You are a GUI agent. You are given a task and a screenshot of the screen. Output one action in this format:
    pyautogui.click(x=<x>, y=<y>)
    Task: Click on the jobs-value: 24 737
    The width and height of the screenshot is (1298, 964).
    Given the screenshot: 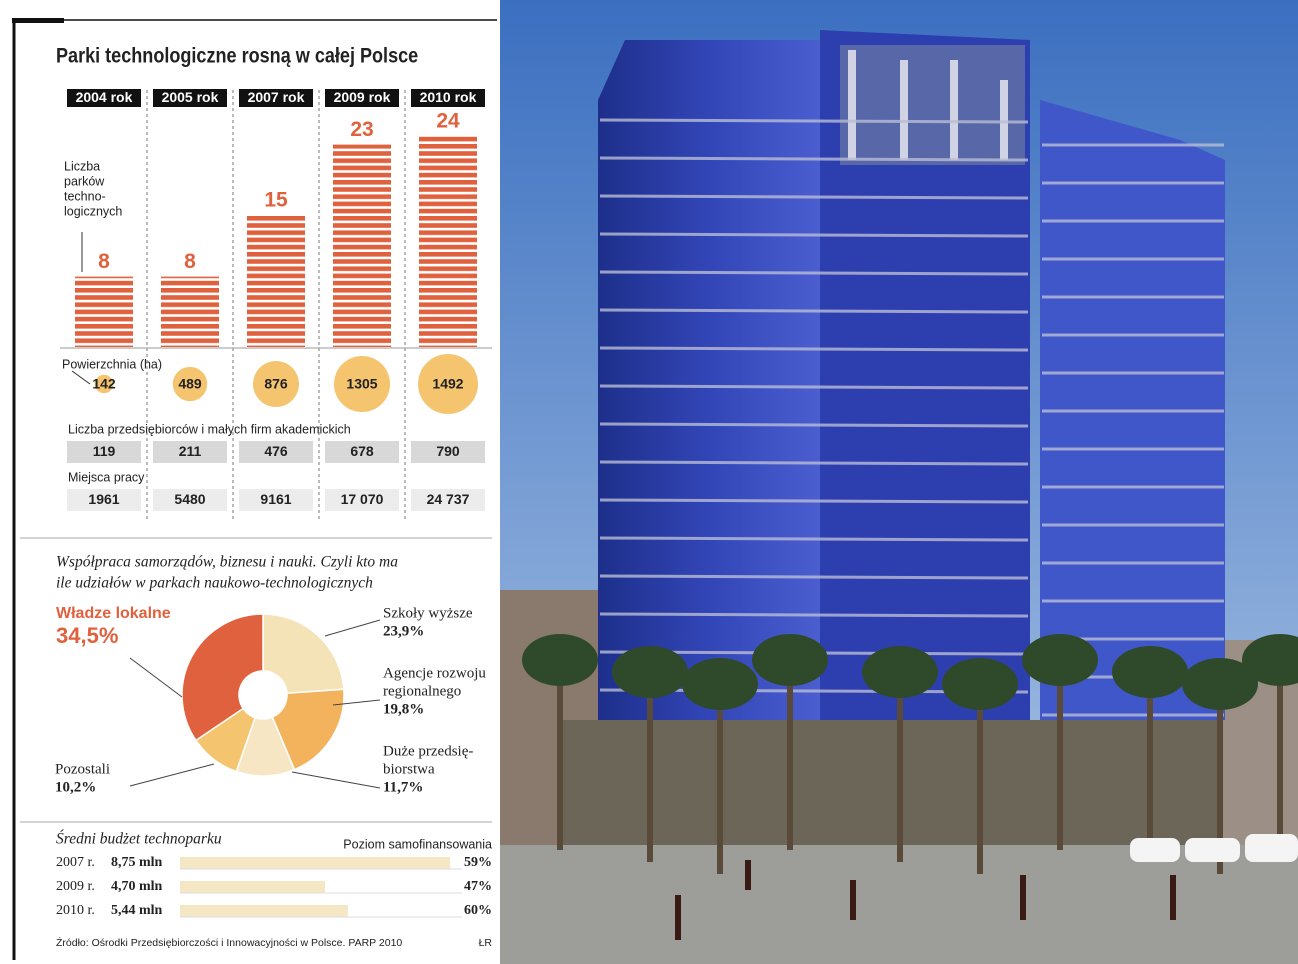 What is the action you would take?
    pyautogui.click(x=448, y=499)
    